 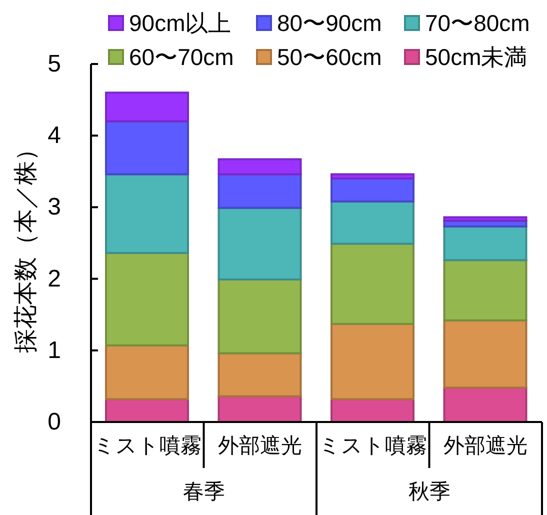 I want to click on y-tick-label: 3, so click(x=54, y=207).